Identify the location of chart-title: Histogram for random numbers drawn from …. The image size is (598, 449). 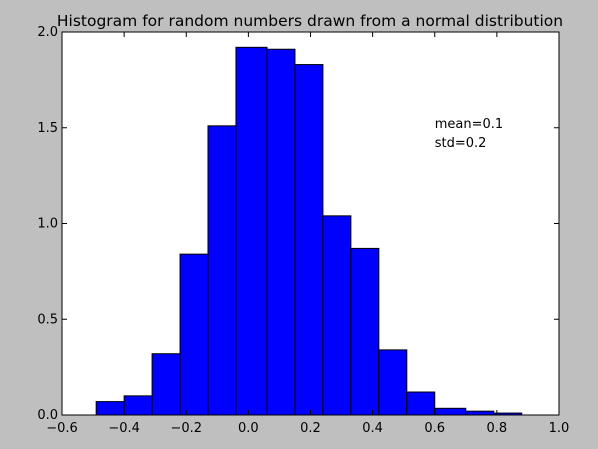
(310, 21).